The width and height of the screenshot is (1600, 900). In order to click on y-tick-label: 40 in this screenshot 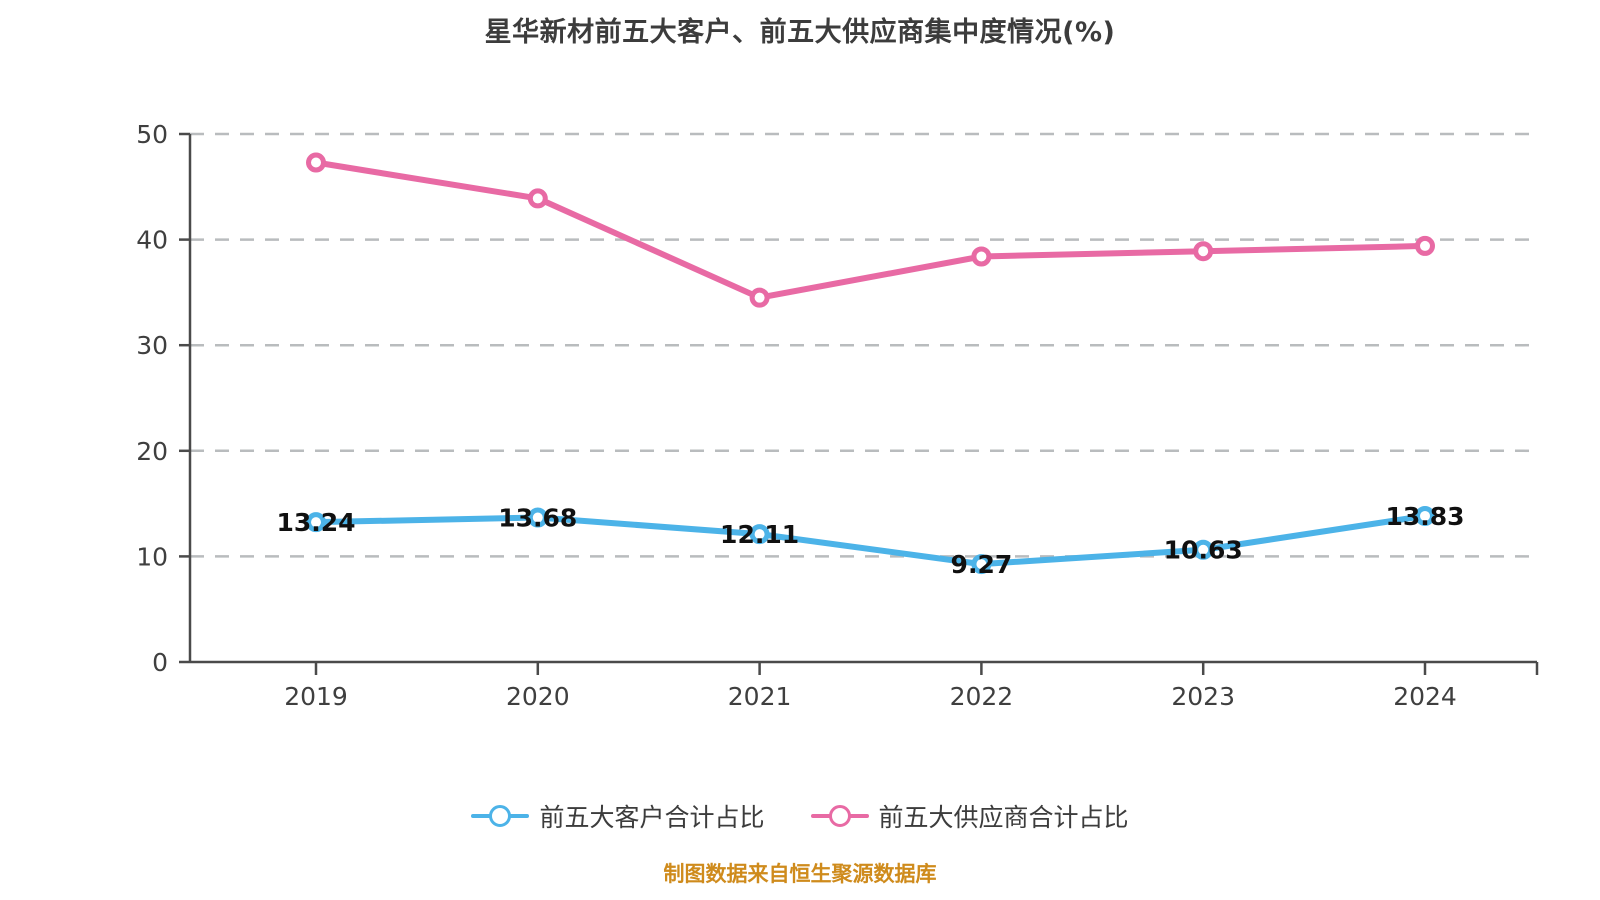, I will do `click(152, 240)`.